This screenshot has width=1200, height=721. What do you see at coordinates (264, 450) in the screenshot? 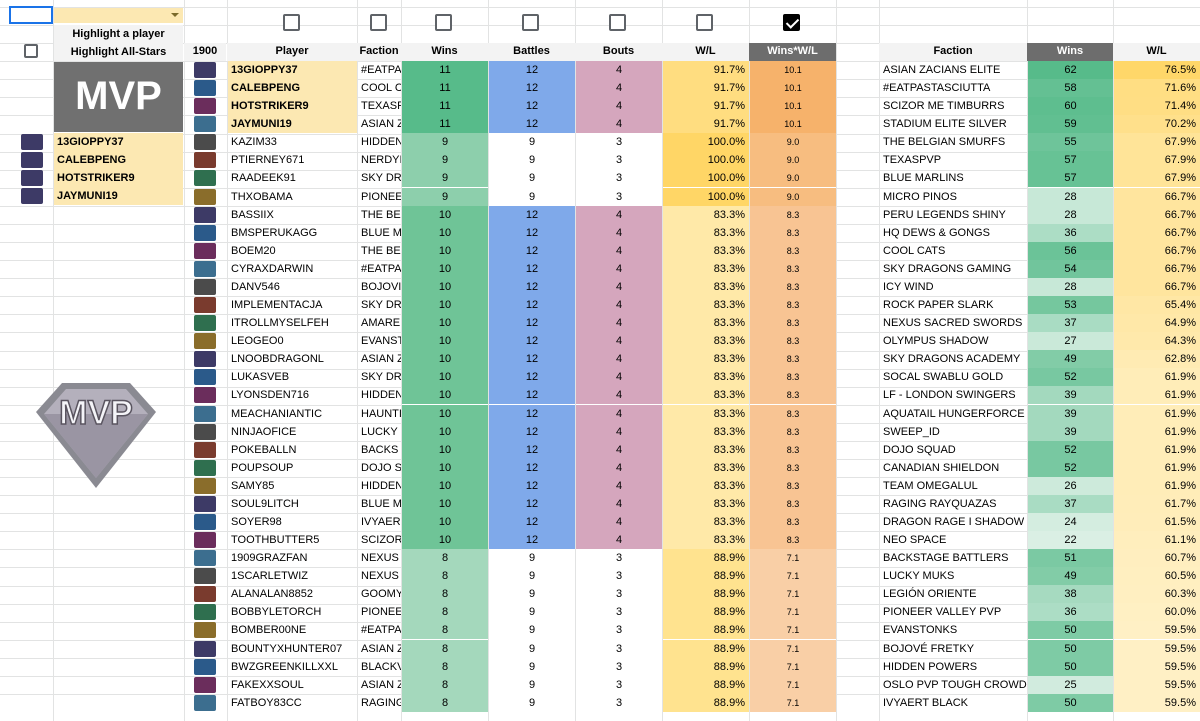
I see `player-name-cell: POKEBALLN` at bounding box center [264, 450].